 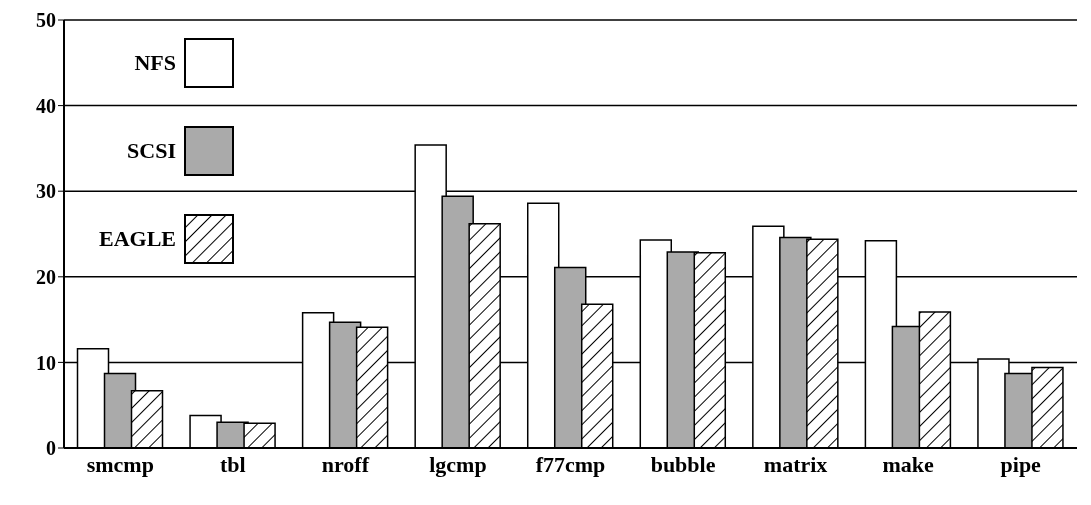 I want to click on y-tick-label: 50, so click(x=46, y=20).